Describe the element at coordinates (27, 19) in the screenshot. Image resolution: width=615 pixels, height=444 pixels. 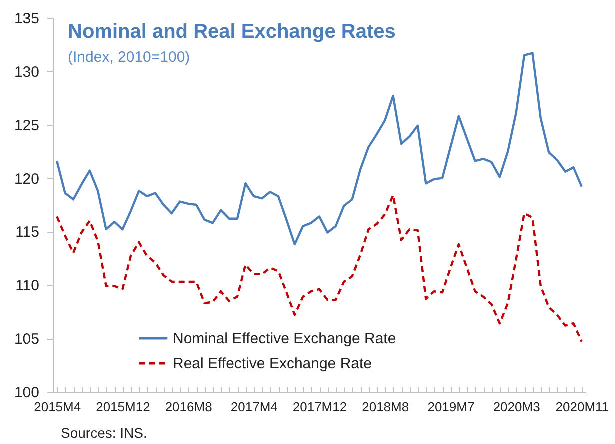
I see `y-tick-label: 135` at that location.